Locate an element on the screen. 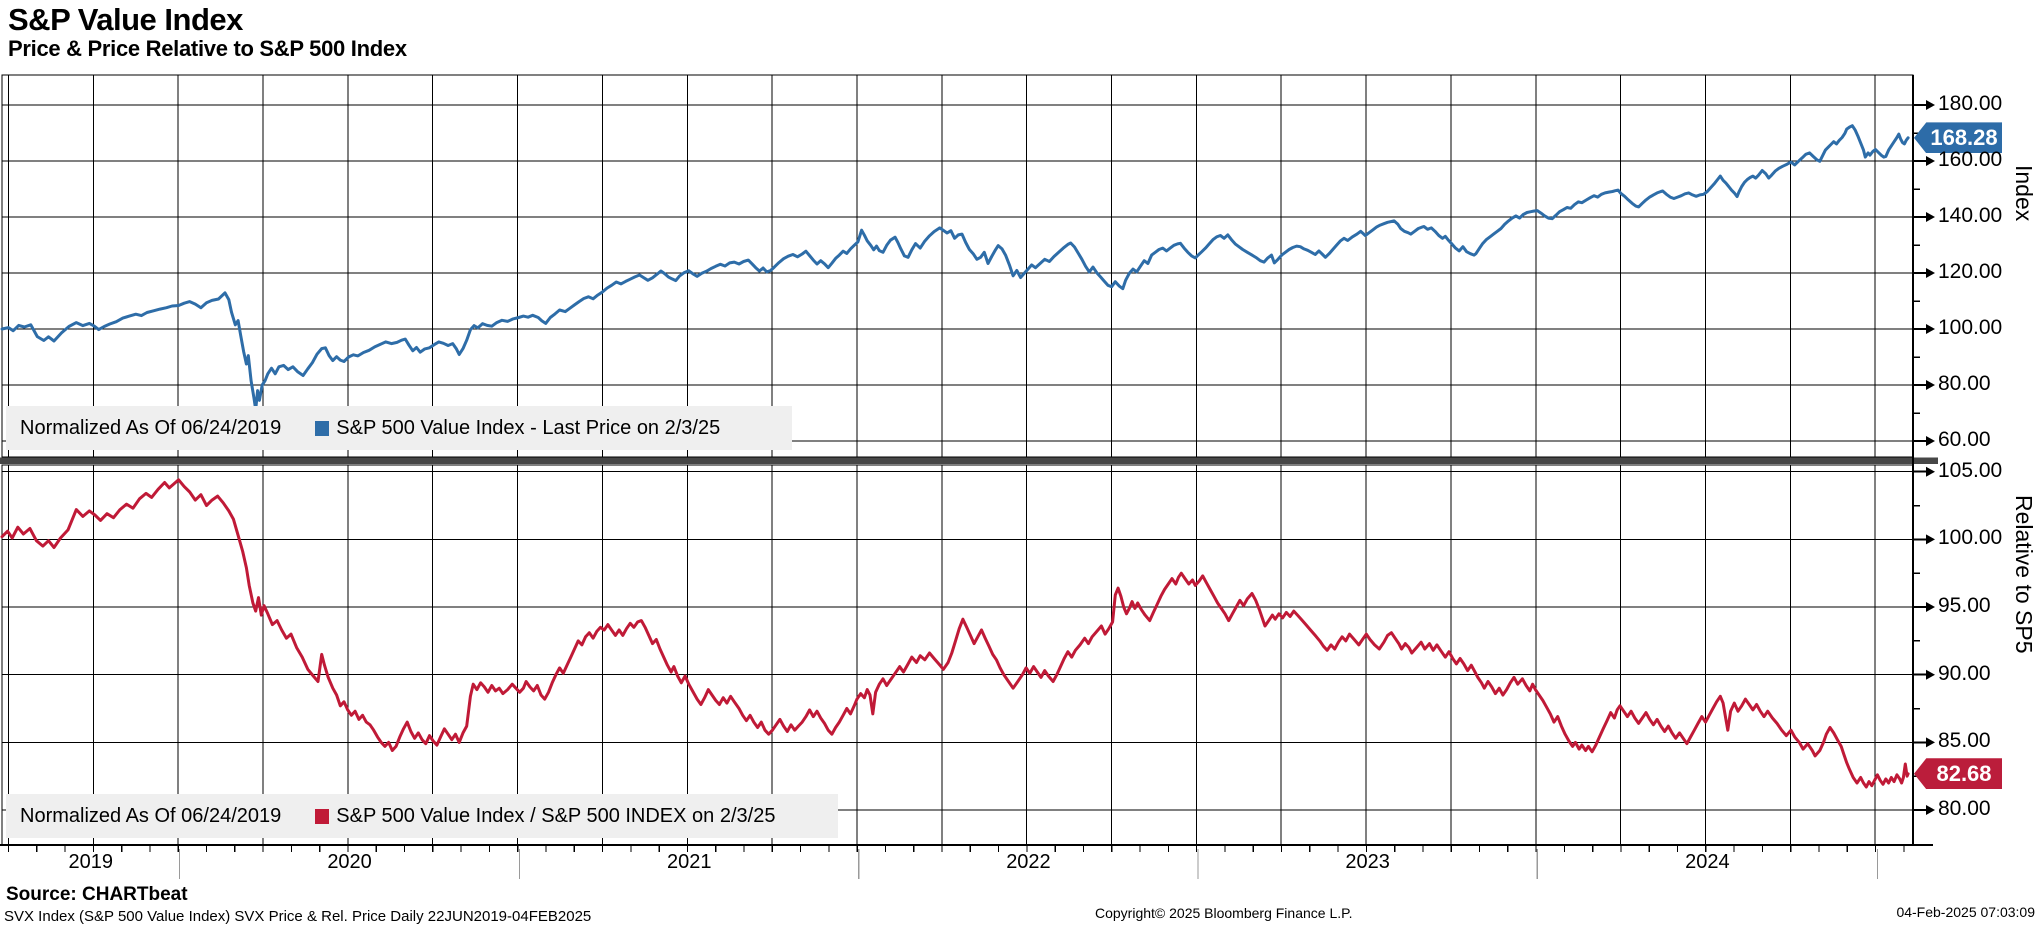 This screenshot has width=2041, height=932. timestamp-label: 04-Feb-2025 07:03:09 is located at coordinates (1965, 912).